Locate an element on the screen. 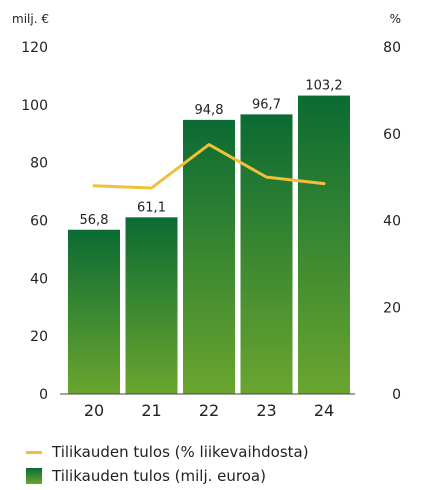  right-tick-label: 60 is located at coordinates (392, 135).